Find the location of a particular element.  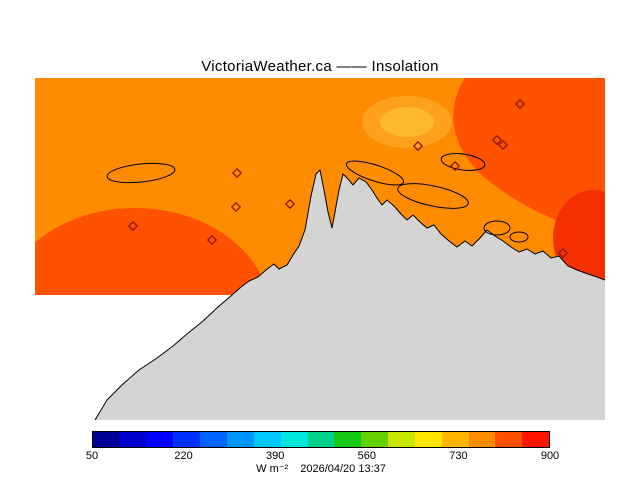

units-label: W m⁻² is located at coordinates (272, 469).